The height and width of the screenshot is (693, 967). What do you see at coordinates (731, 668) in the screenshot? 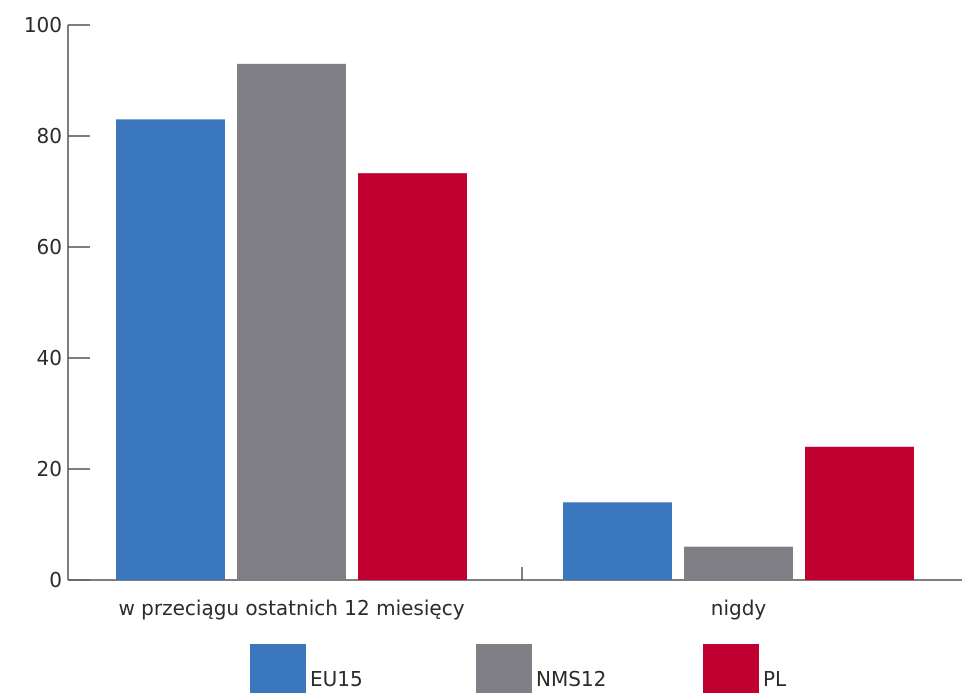
I see `legend-swatch-pl` at bounding box center [731, 668].